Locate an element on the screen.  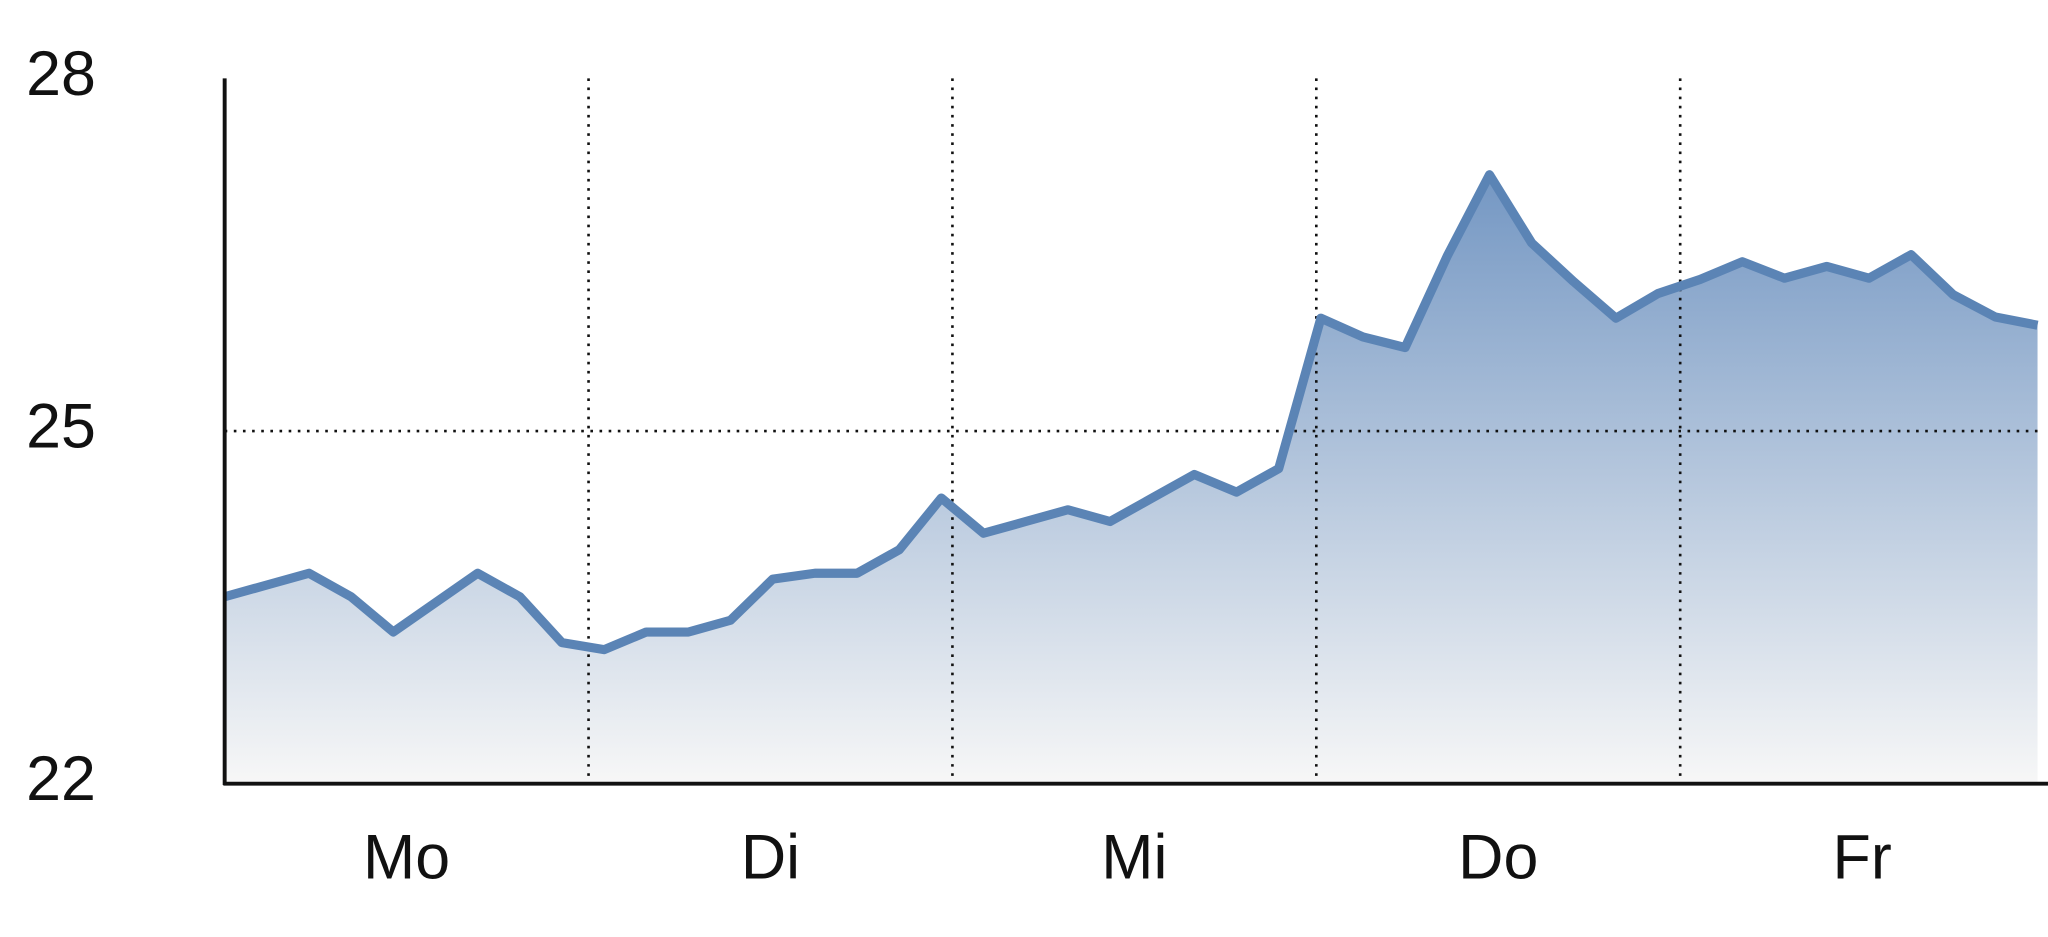
x-tick-label: Di is located at coordinates (770, 858).